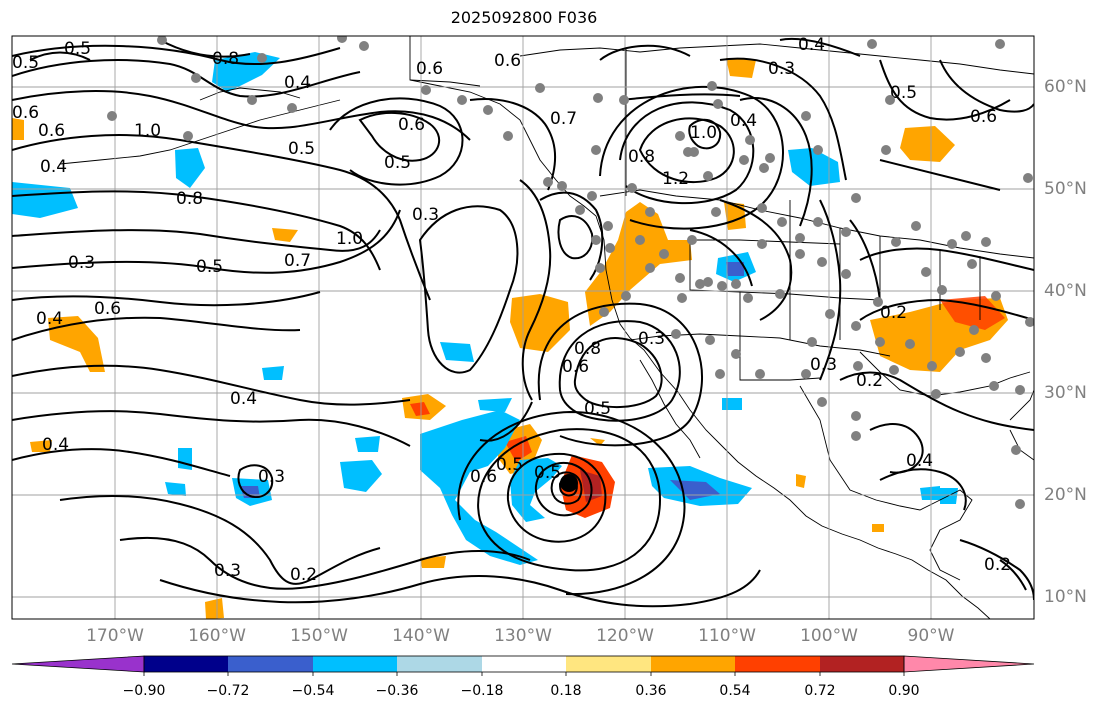  What do you see at coordinates (829, 636) in the screenshot?
I see `longitude-label: 100°W` at bounding box center [829, 636].